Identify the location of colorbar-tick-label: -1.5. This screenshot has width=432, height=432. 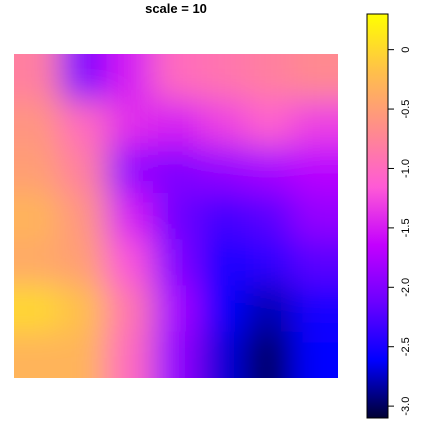
(406, 227).